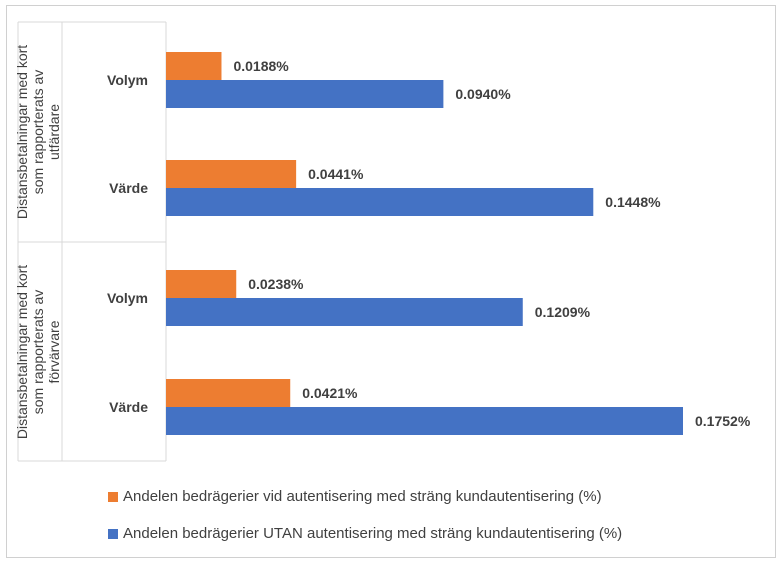 The width and height of the screenshot is (784, 565). I want to click on category-label-4: Värde, so click(128, 407).